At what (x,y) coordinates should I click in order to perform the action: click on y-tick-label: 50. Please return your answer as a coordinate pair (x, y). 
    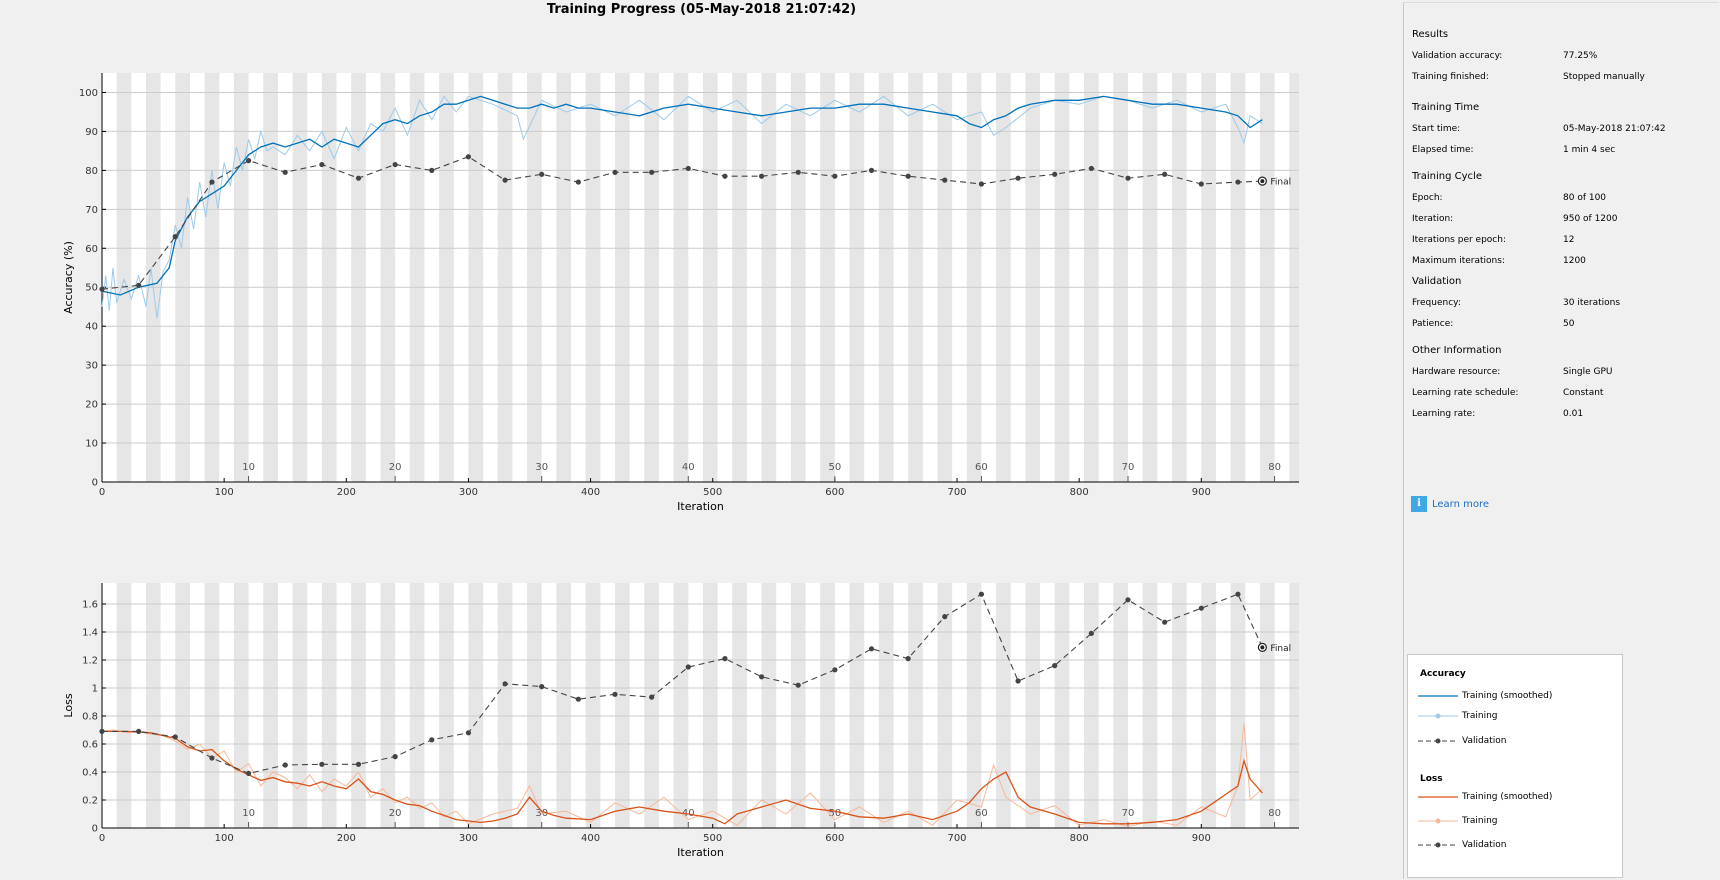
    Looking at the image, I should click on (91, 288).